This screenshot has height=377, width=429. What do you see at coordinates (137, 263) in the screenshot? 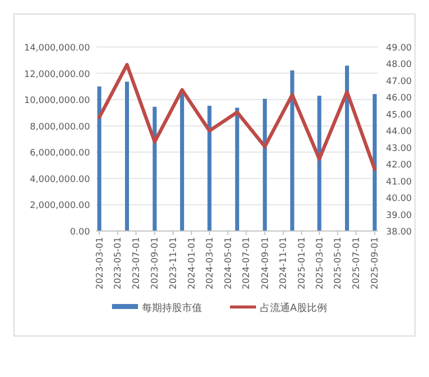
I see `x-tick-label: 2023-07-01` at bounding box center [137, 263].